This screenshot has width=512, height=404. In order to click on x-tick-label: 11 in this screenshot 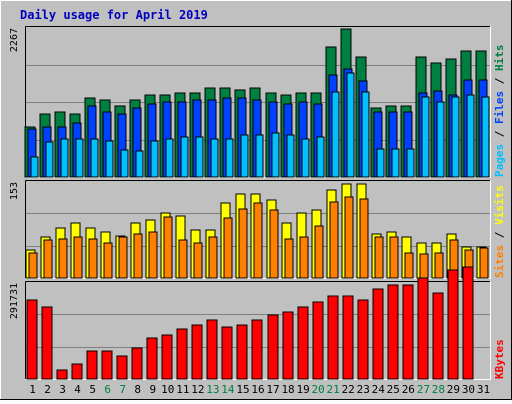, I will do `click(182, 389)`.